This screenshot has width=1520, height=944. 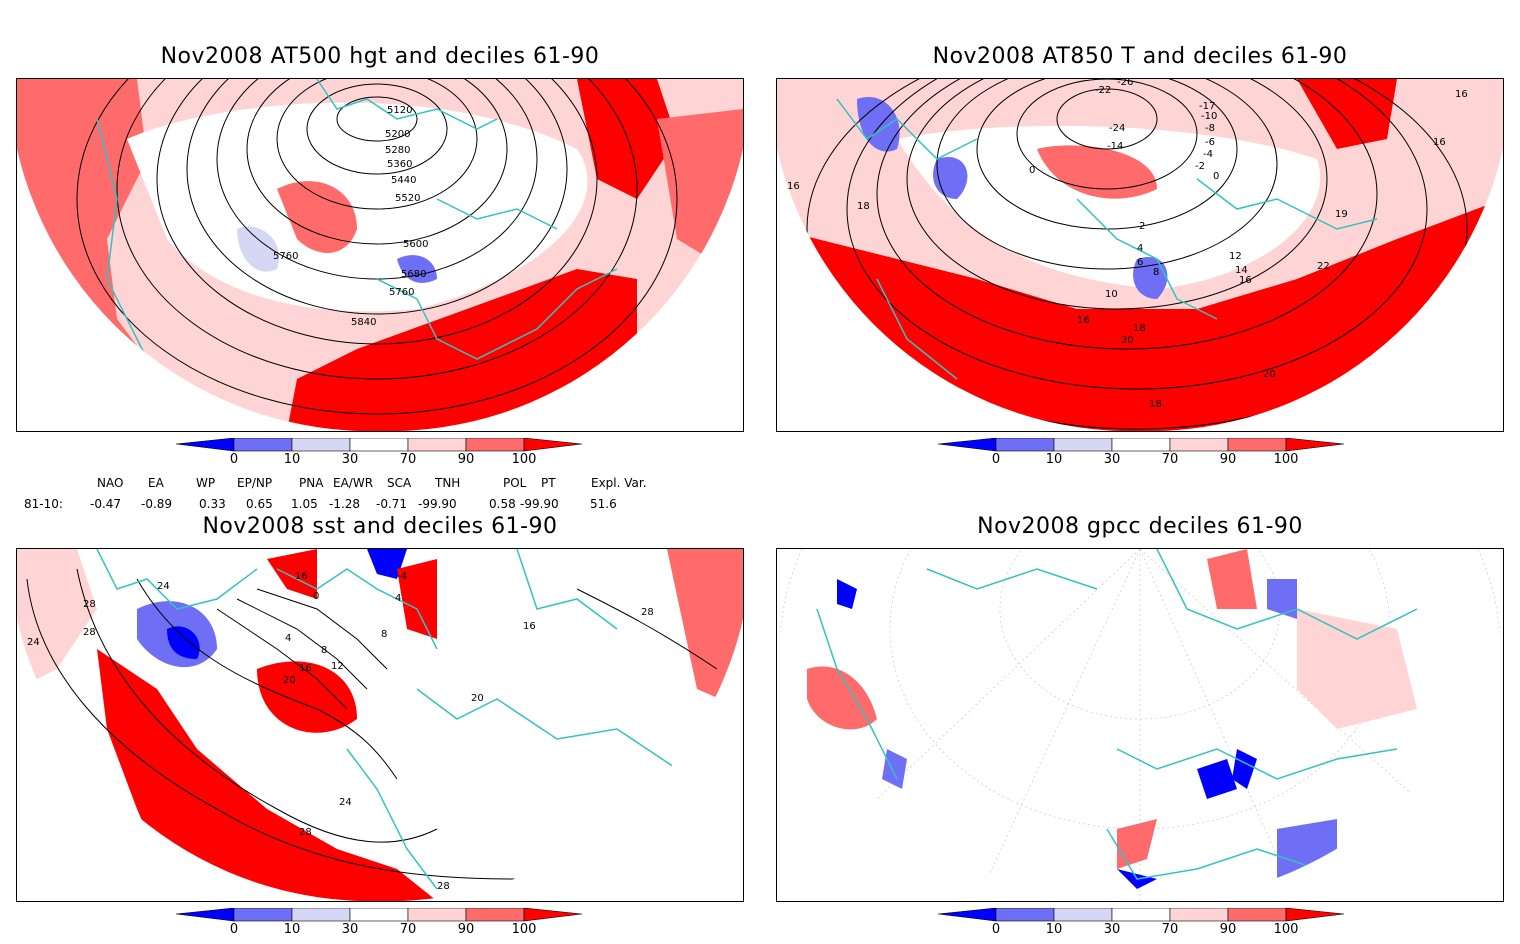 What do you see at coordinates (212, 504) in the screenshot?
I see `index-value-wp: 0.33` at bounding box center [212, 504].